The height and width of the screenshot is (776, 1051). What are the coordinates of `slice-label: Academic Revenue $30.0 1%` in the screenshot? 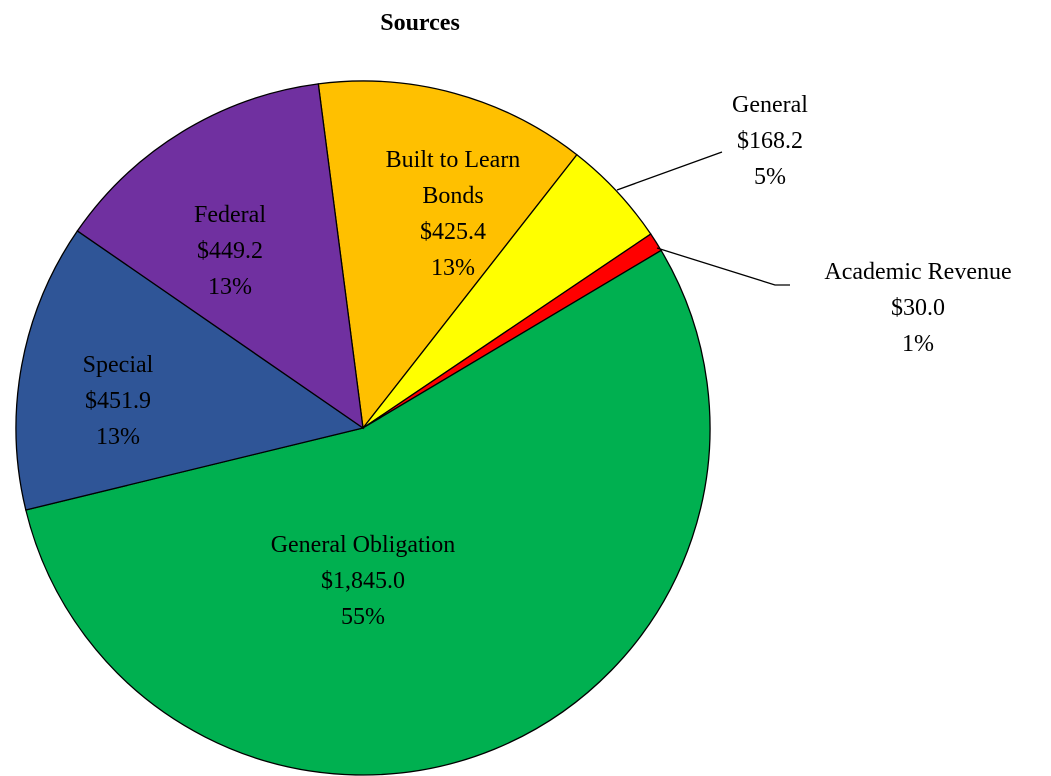 It's located at (917, 308).